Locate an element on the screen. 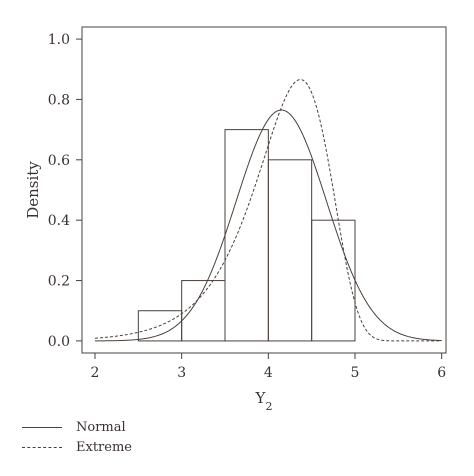  x-tick-label-3: 3 is located at coordinates (181, 373).